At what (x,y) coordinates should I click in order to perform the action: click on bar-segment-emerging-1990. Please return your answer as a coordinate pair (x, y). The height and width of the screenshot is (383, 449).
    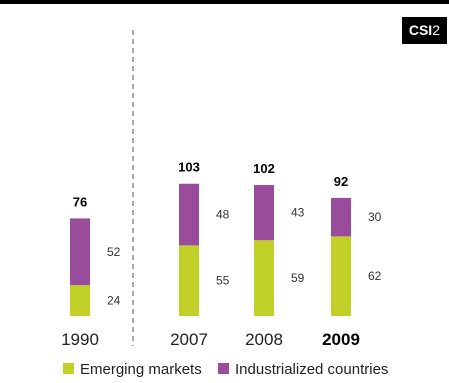
    Looking at the image, I should click on (80, 300).